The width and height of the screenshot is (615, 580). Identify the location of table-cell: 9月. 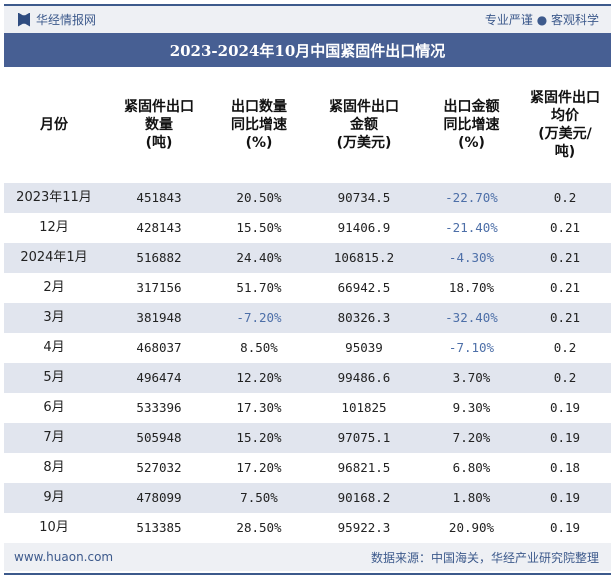
(54, 498).